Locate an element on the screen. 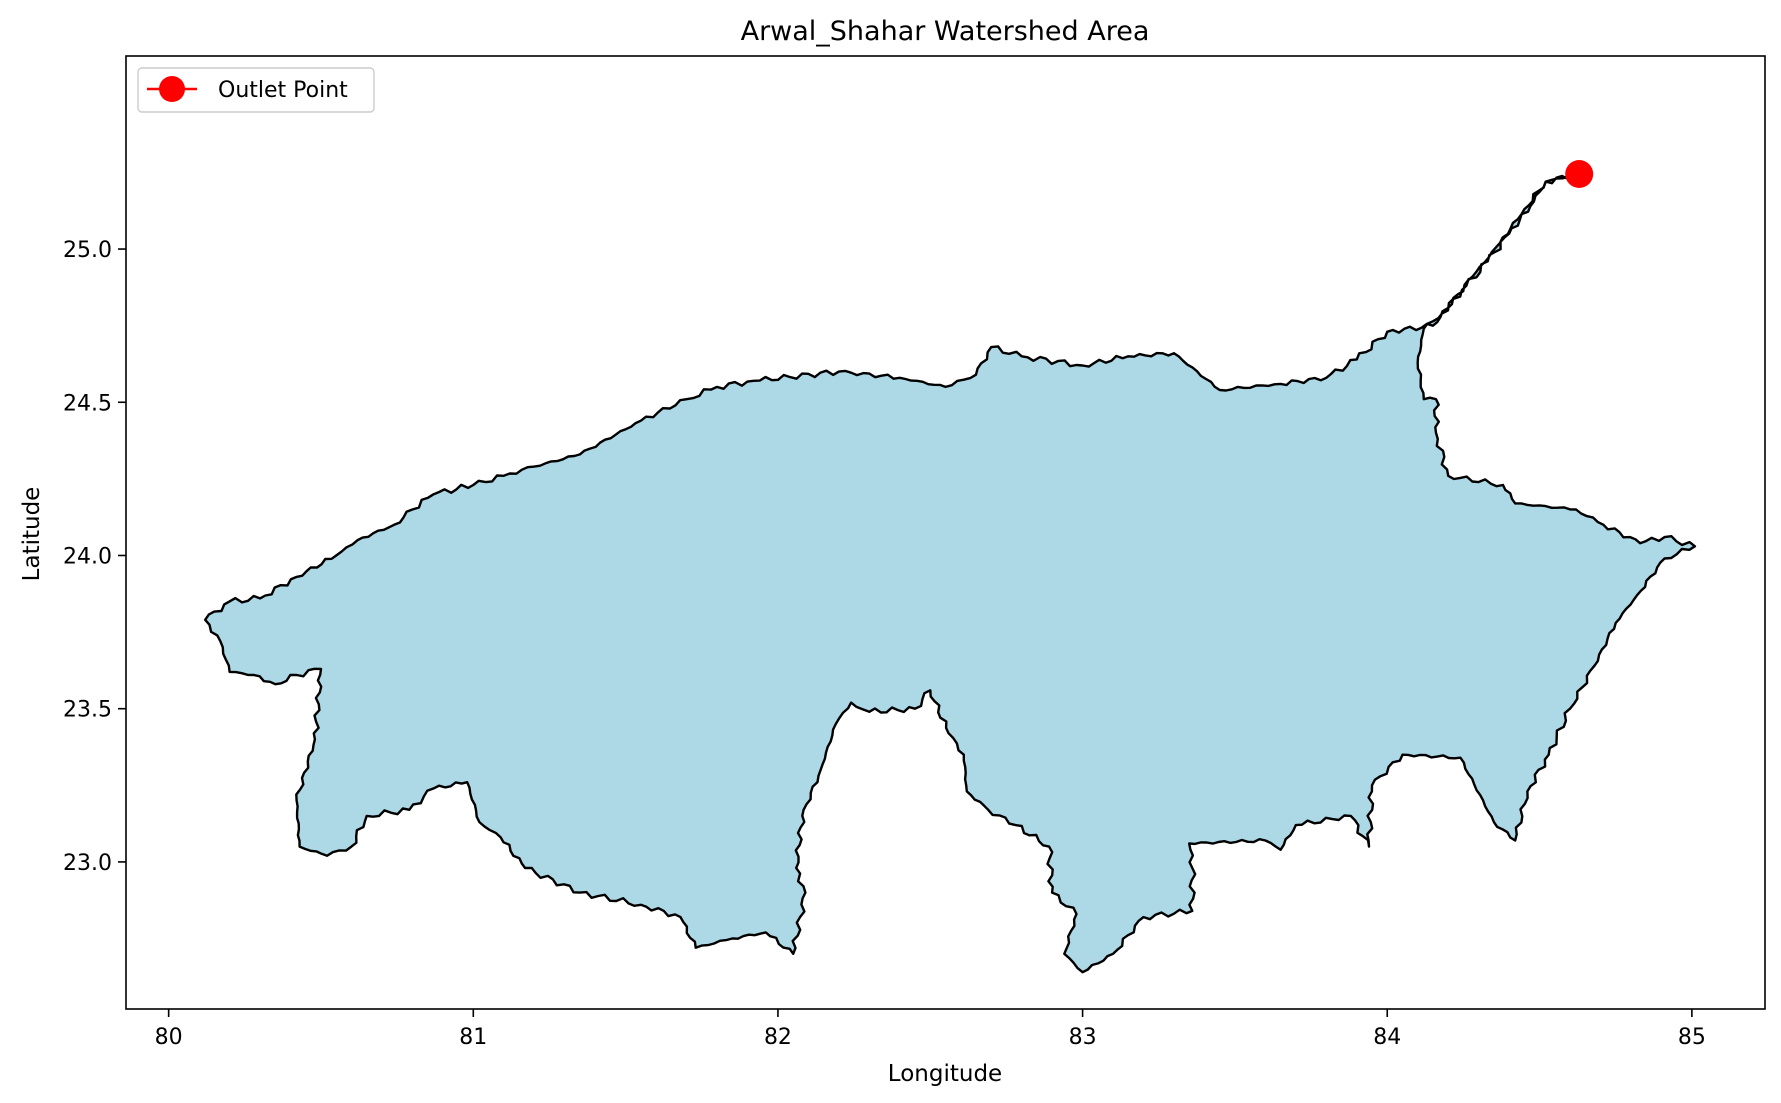 The image size is (1781, 1103). x-tick-label: 83 is located at coordinates (1083, 1037).